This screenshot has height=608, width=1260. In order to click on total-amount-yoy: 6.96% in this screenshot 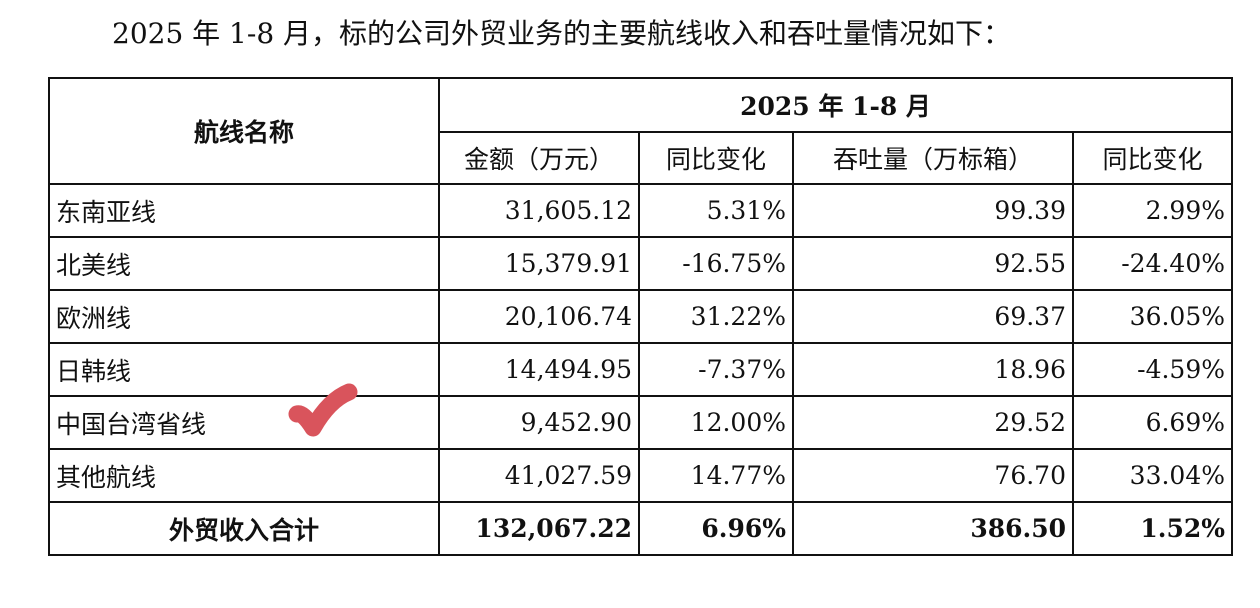, I will do `click(716, 528)`.